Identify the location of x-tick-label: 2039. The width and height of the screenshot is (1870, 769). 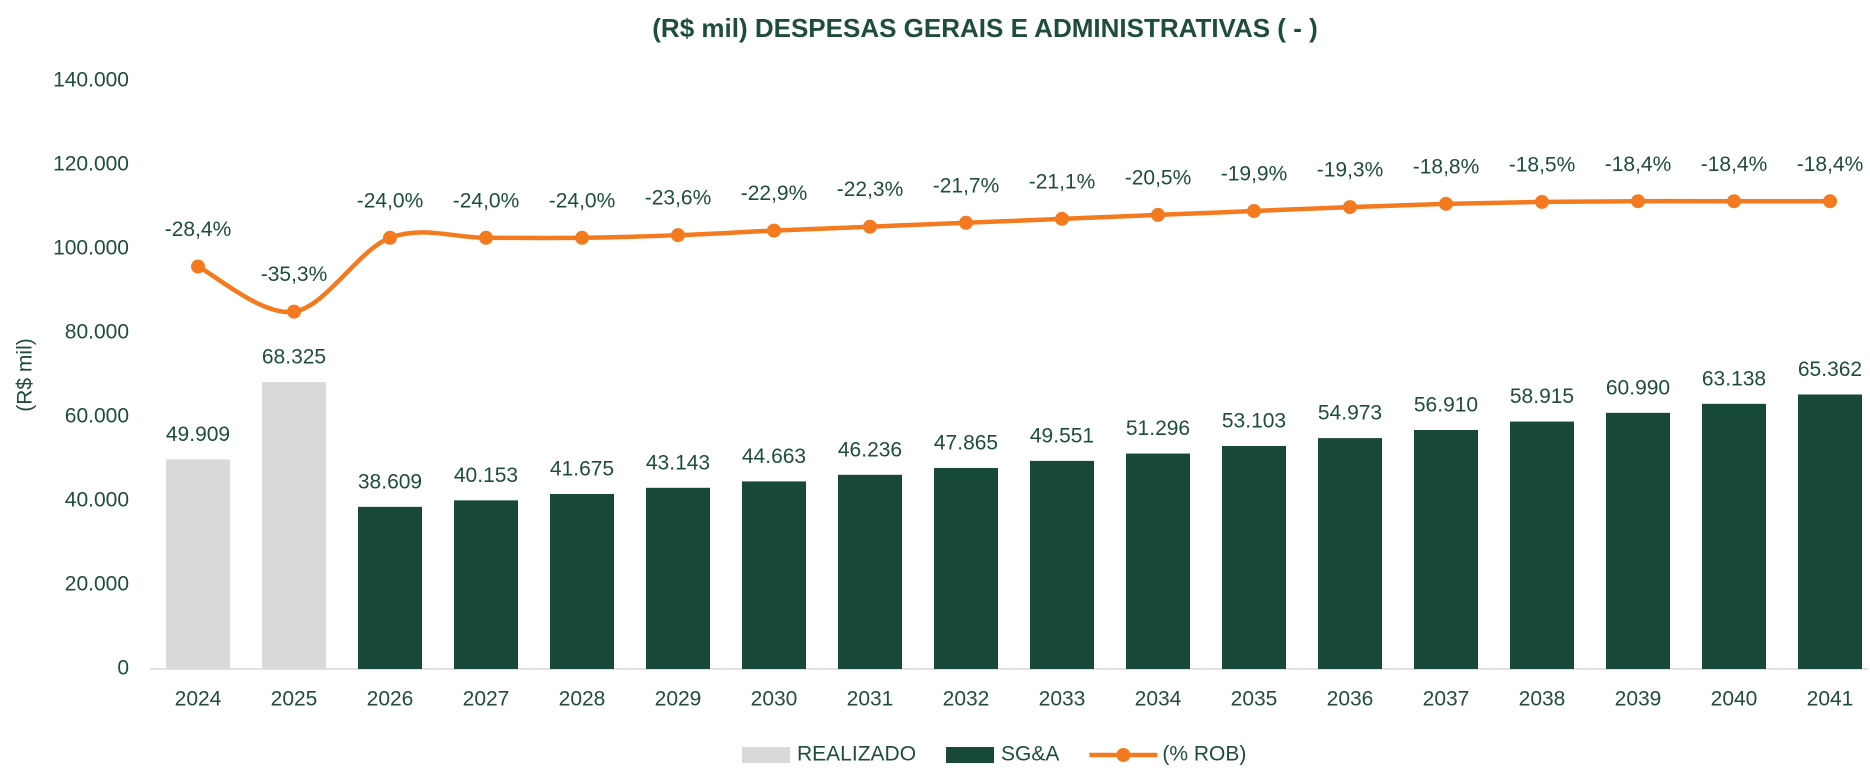
(1638, 699).